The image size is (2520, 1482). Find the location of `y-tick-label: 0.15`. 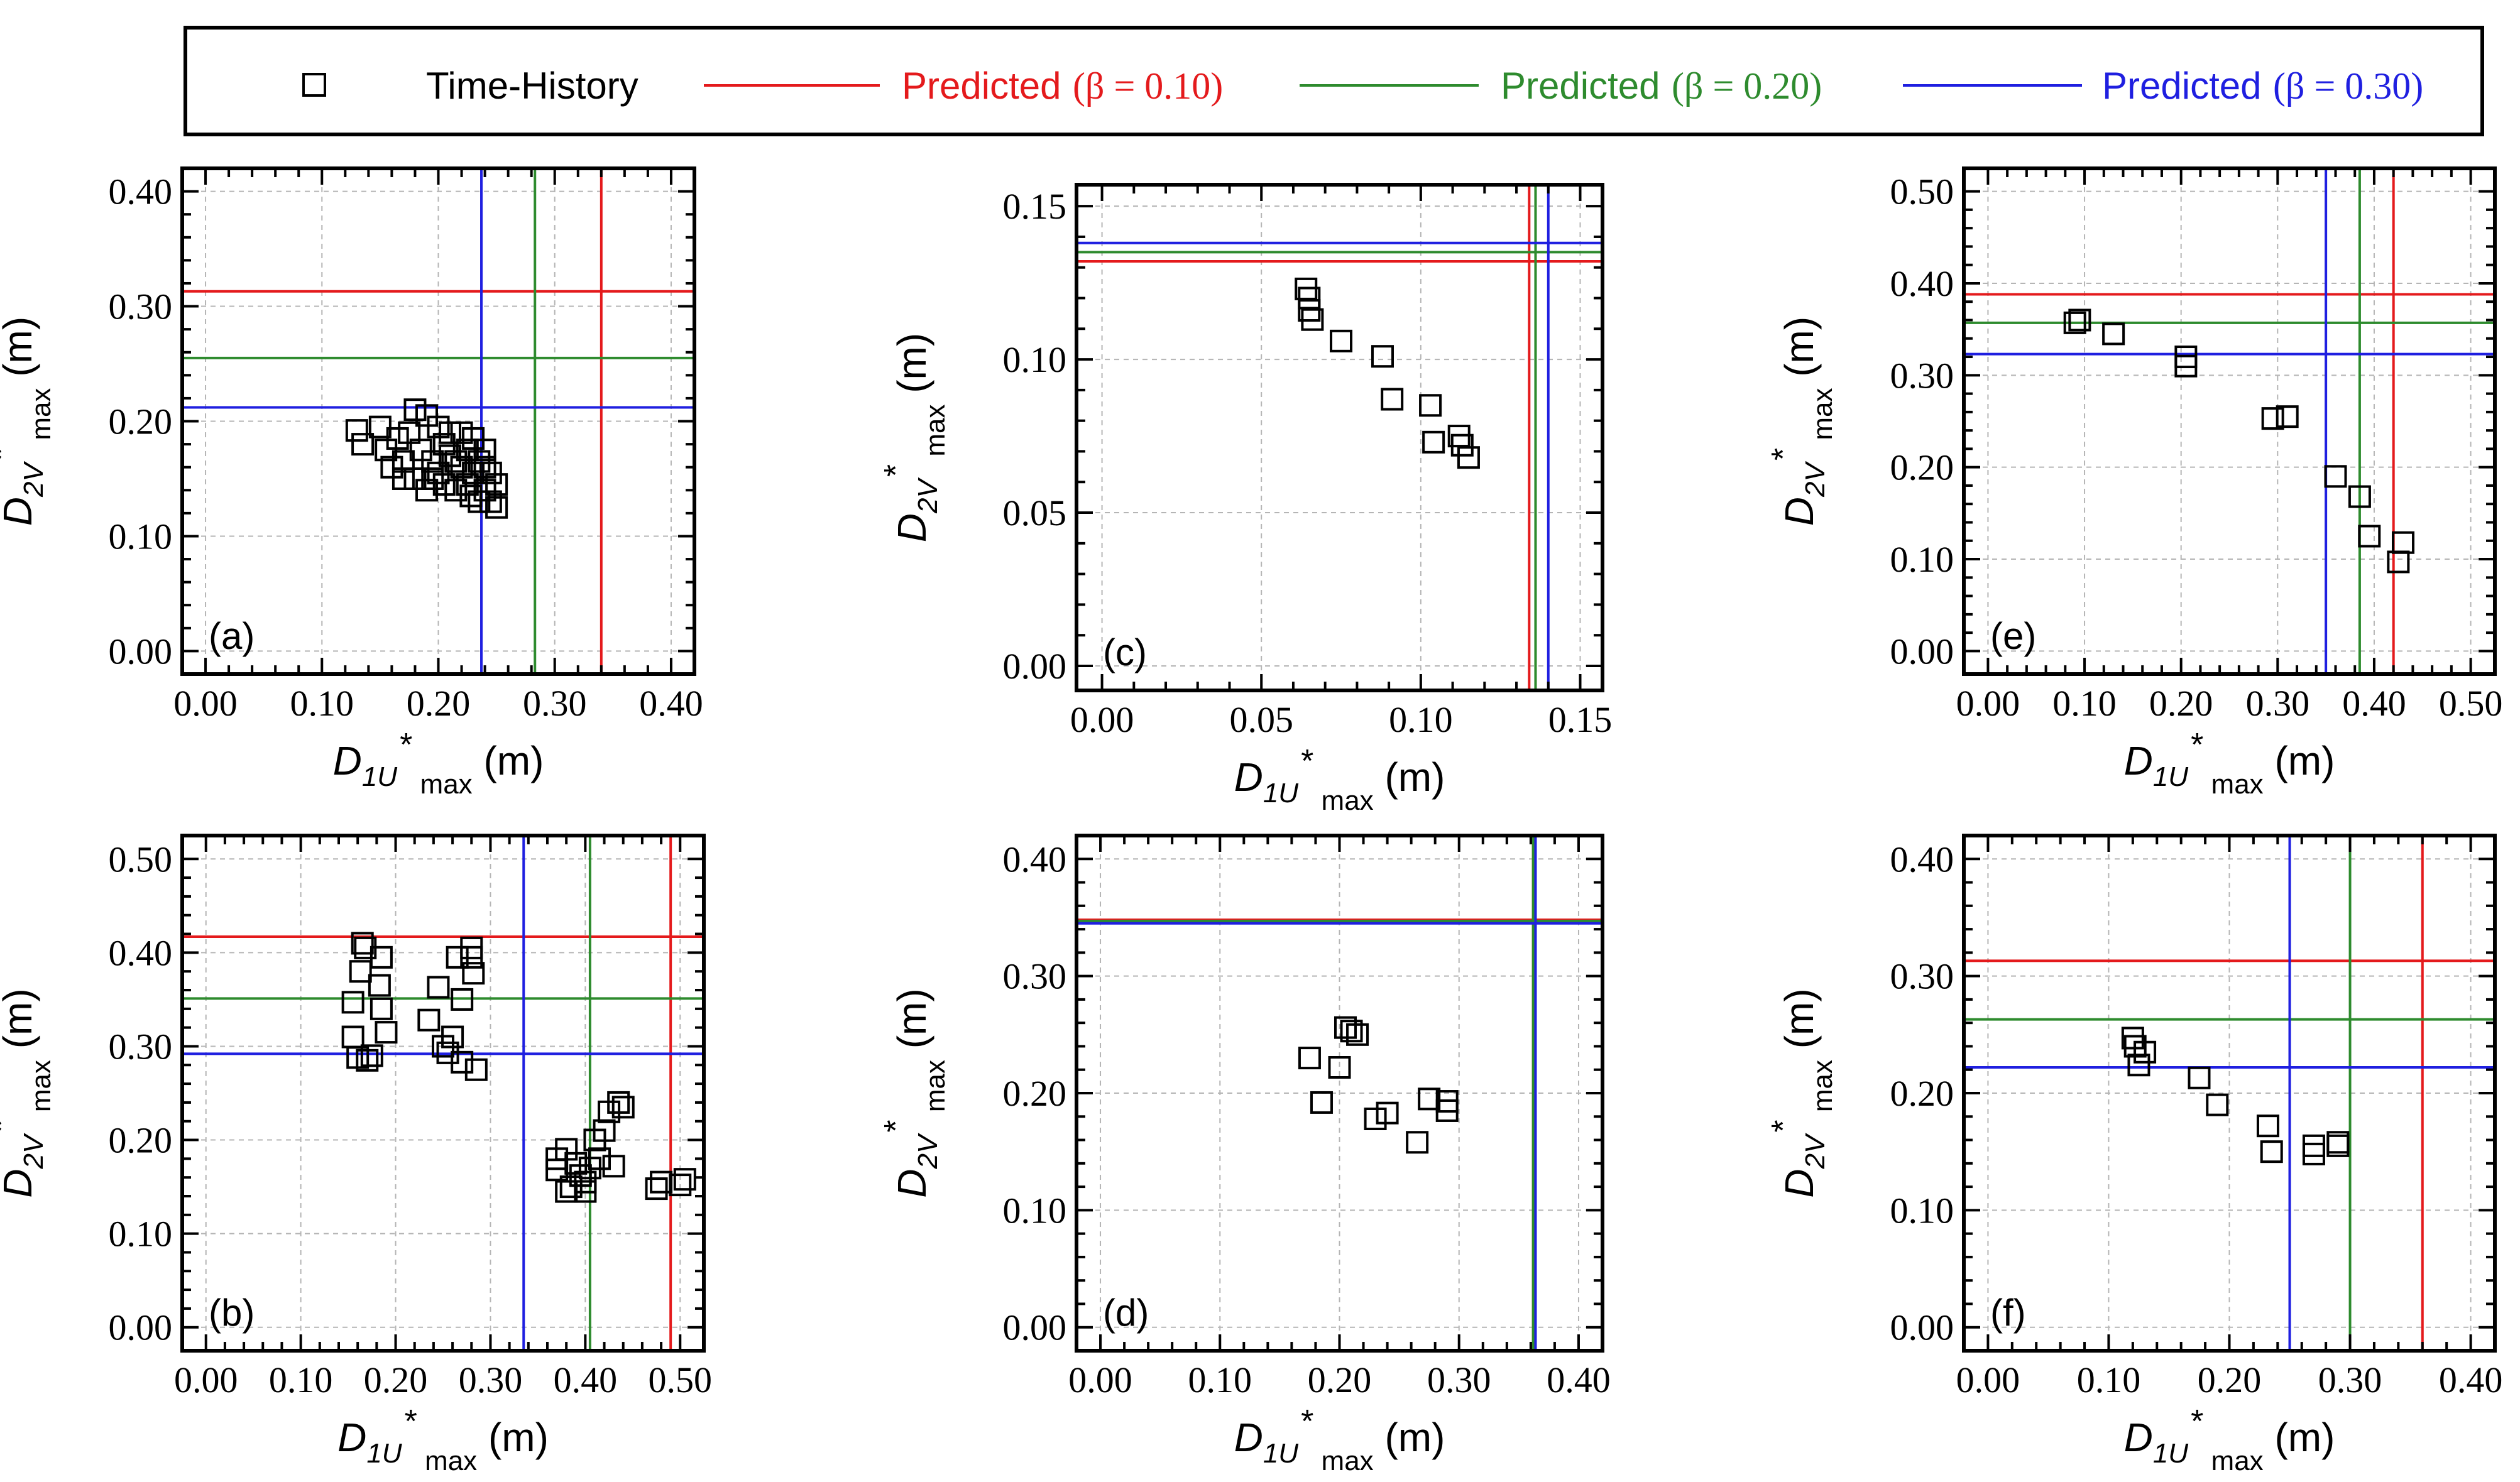

y-tick-label: 0.15 is located at coordinates (1035, 206).